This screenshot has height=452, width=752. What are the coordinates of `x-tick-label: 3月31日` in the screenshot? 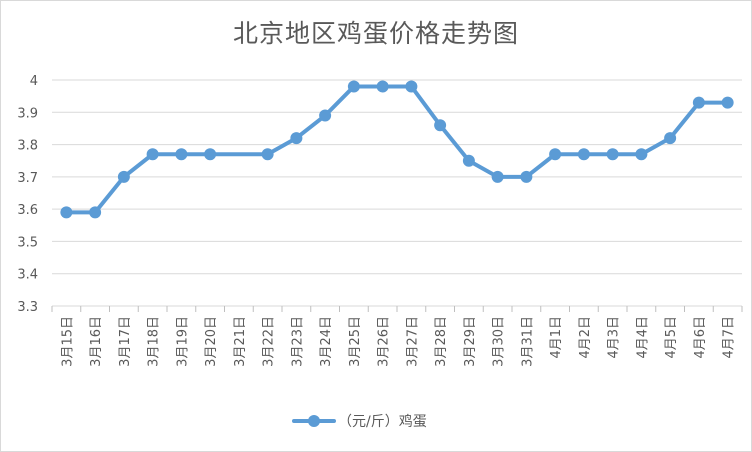 It's located at (527, 341).